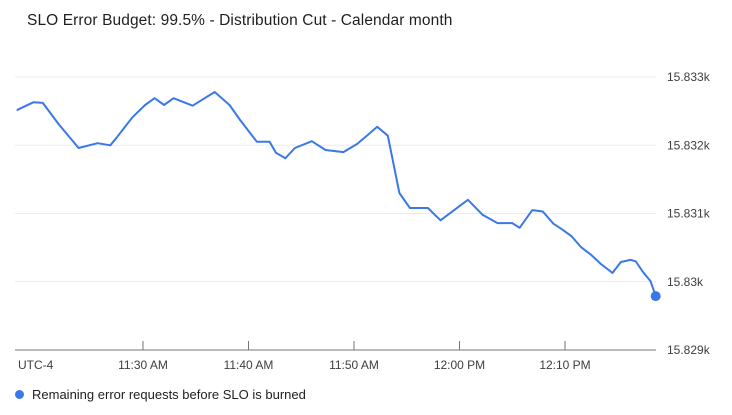 The image size is (732, 415). What do you see at coordinates (689, 214) in the screenshot?
I see `y-axis-tick-label: 15.831k` at bounding box center [689, 214].